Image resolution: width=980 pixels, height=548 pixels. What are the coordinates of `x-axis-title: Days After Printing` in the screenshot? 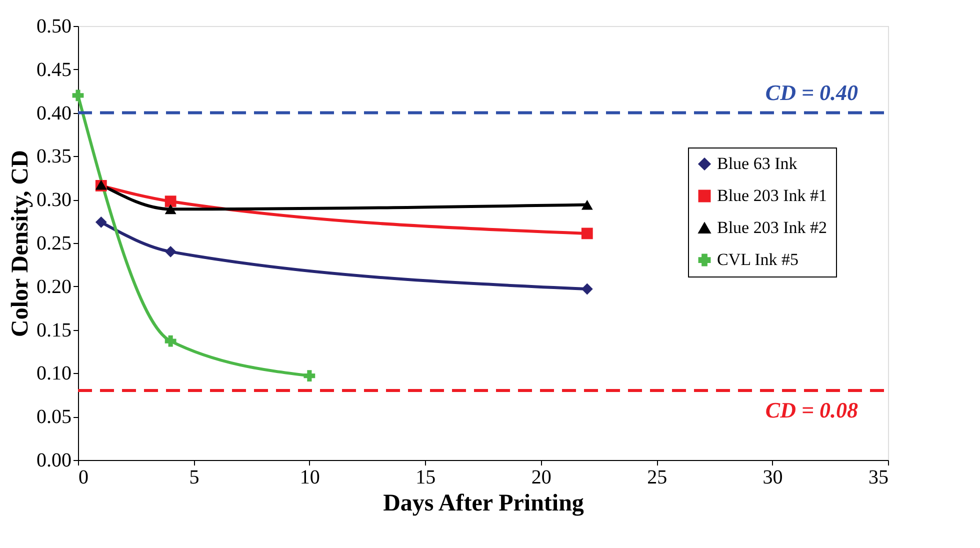 It's located at (483, 503).